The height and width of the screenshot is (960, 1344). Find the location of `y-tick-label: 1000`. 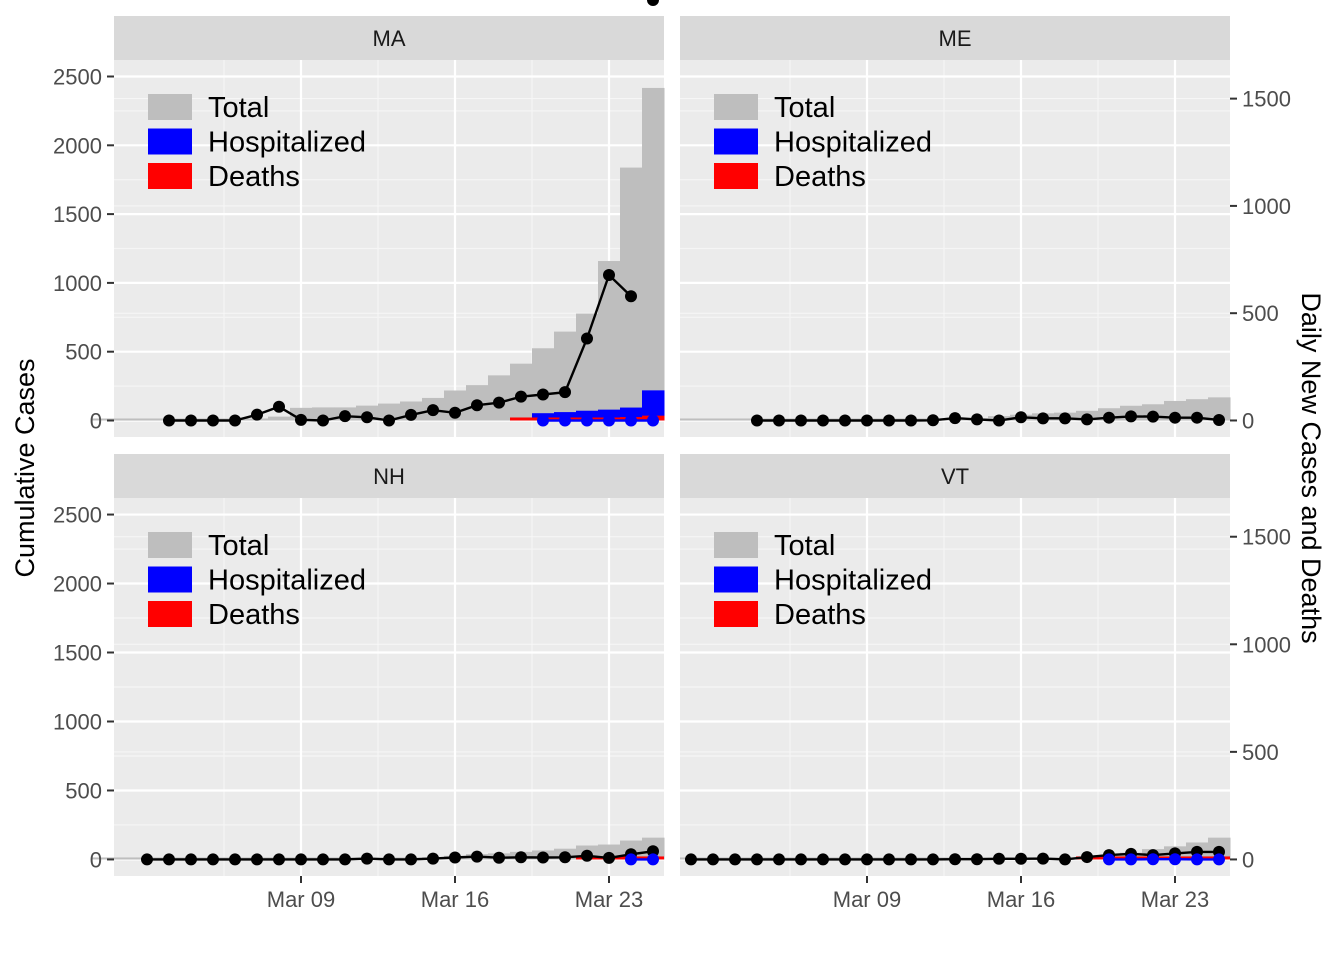

y-tick-label: 1000 is located at coordinates (77, 283).